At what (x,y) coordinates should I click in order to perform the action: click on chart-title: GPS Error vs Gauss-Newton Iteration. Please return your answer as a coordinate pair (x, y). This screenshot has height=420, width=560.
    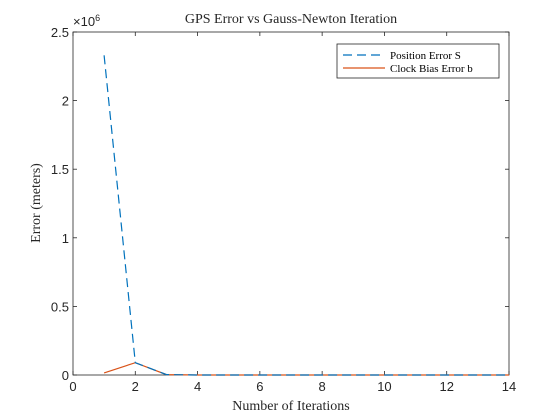
    Looking at the image, I should click on (291, 19).